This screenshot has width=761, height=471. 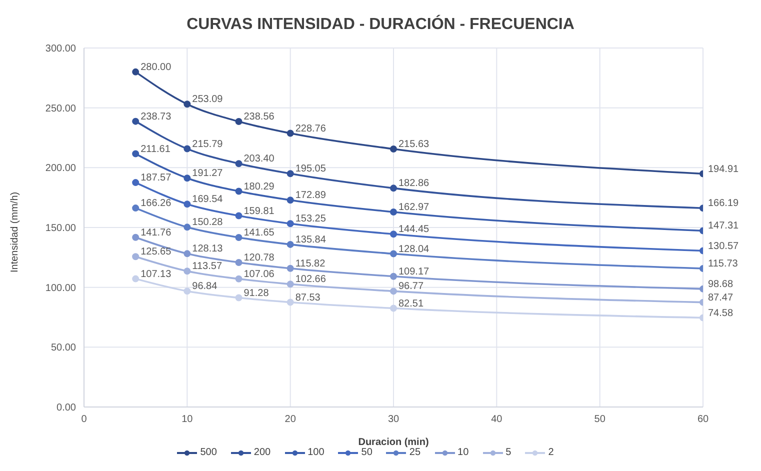 I want to click on legend-label: 100, so click(x=316, y=452).